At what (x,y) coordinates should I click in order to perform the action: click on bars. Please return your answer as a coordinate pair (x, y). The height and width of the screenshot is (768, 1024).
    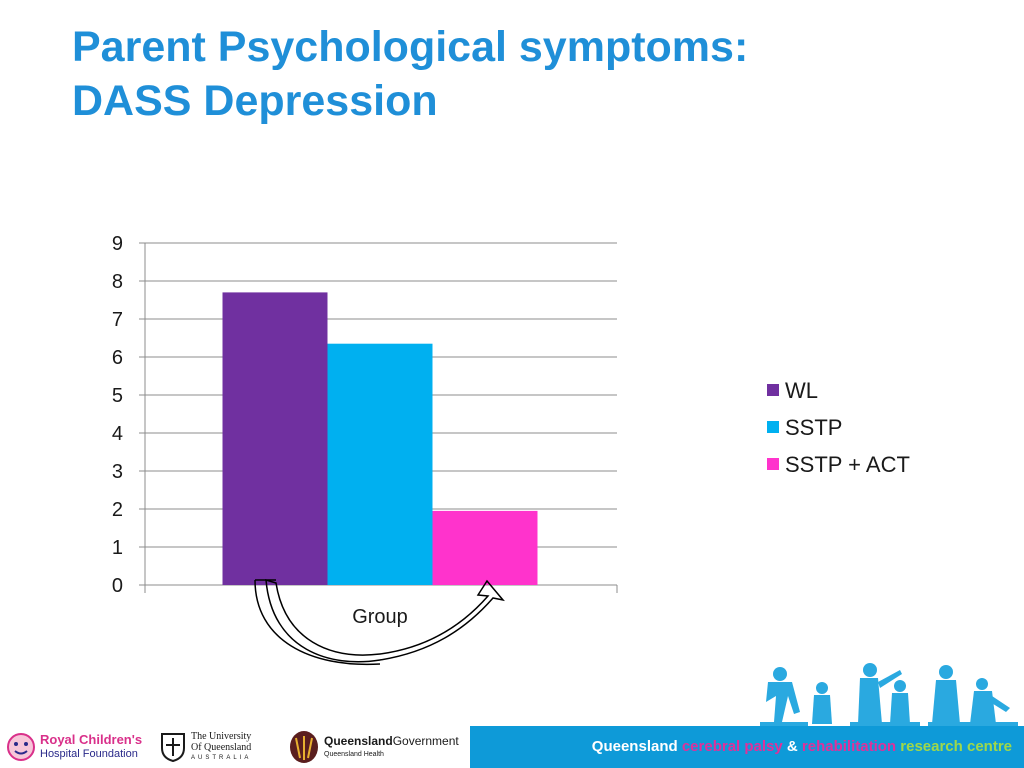
    Looking at the image, I should click on (380, 438).